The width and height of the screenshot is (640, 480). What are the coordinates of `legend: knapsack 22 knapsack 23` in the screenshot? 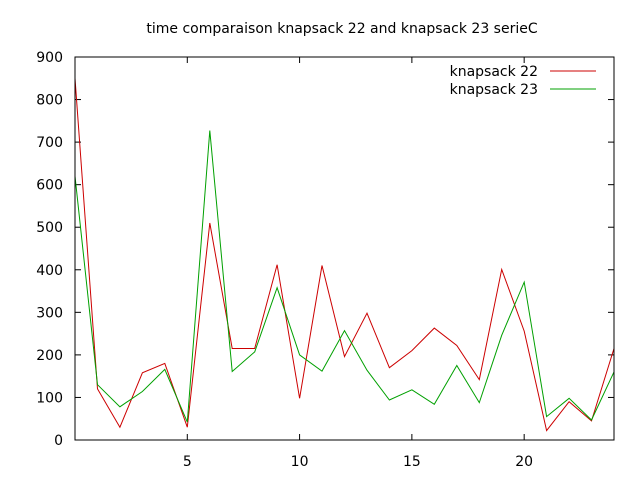 It's located at (523, 81).